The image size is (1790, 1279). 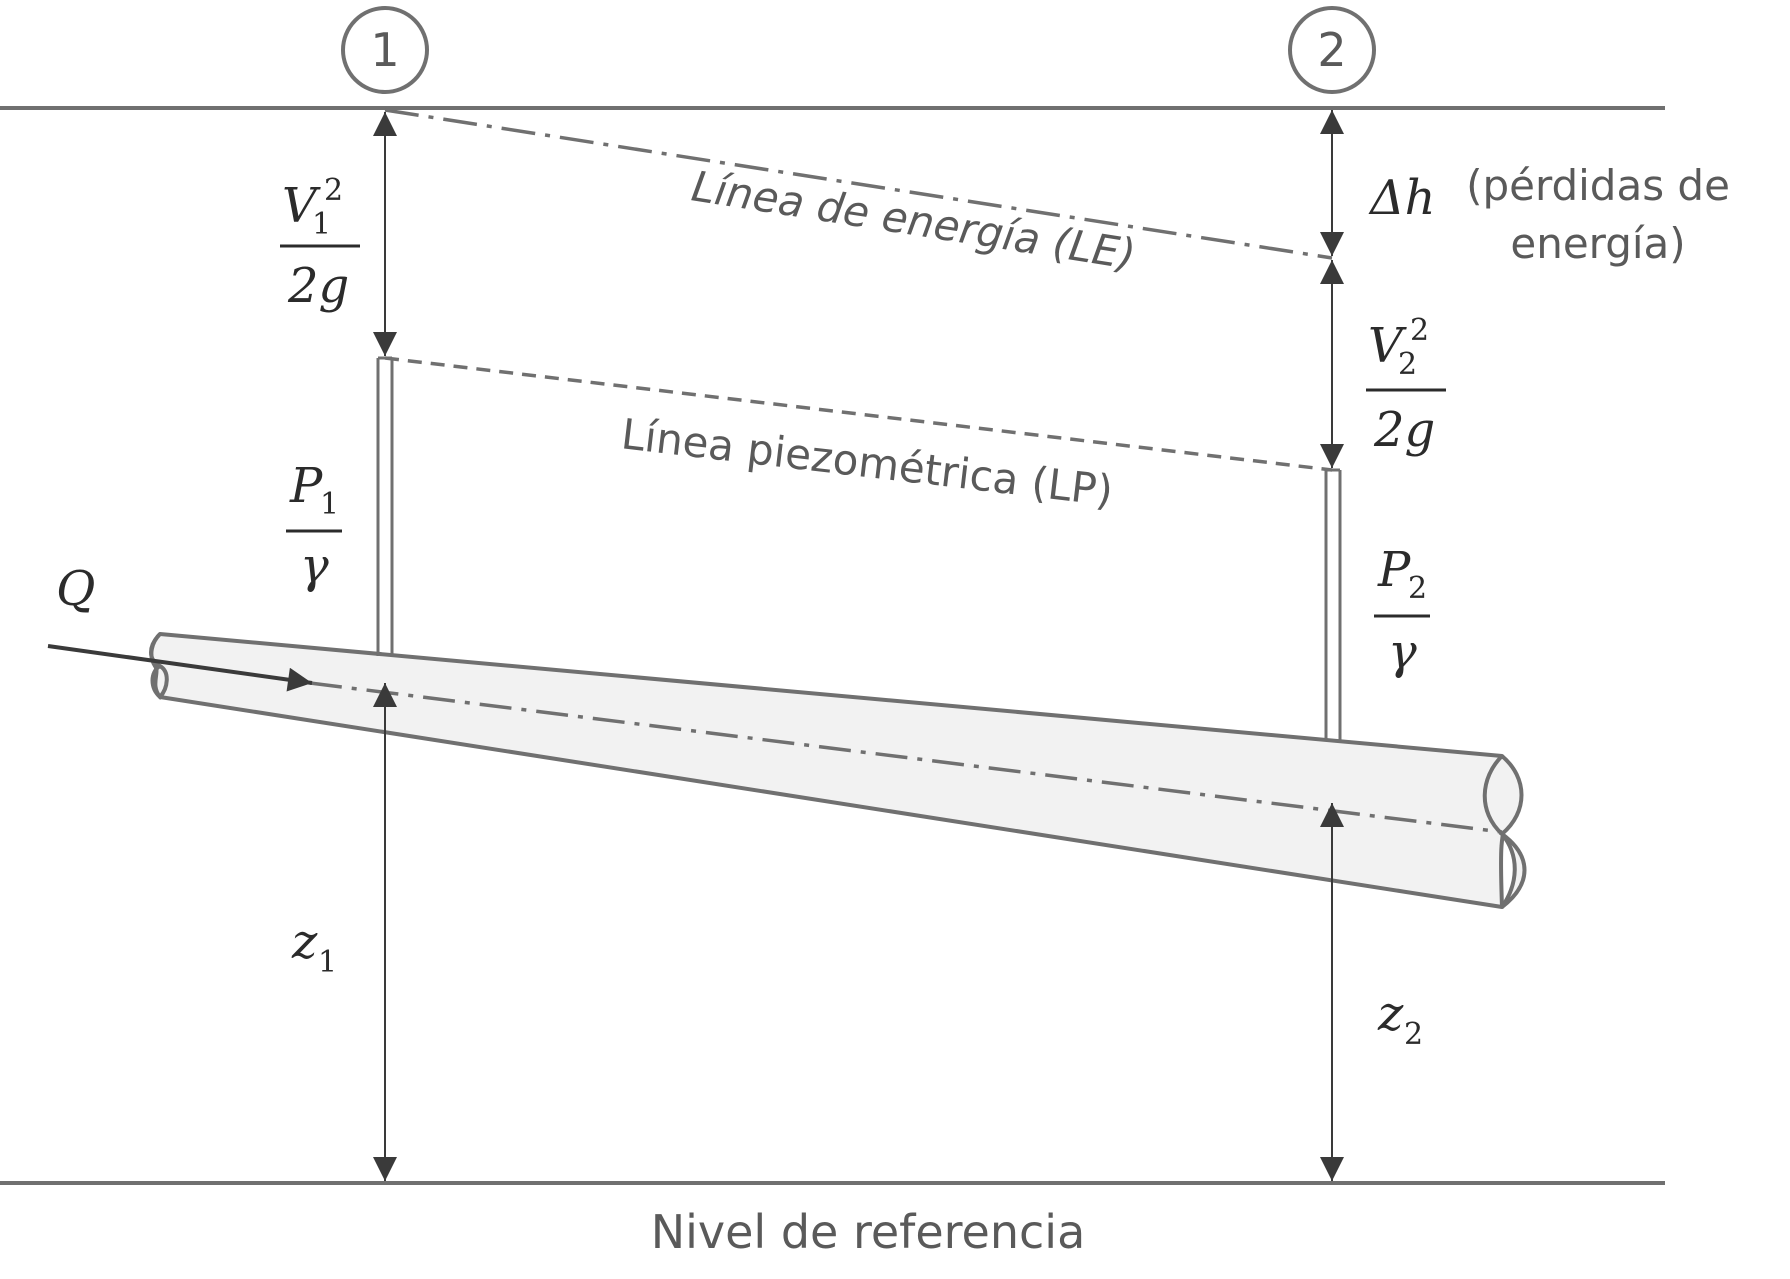 I want to click on section-marker-1: 1, so click(x=385, y=50).